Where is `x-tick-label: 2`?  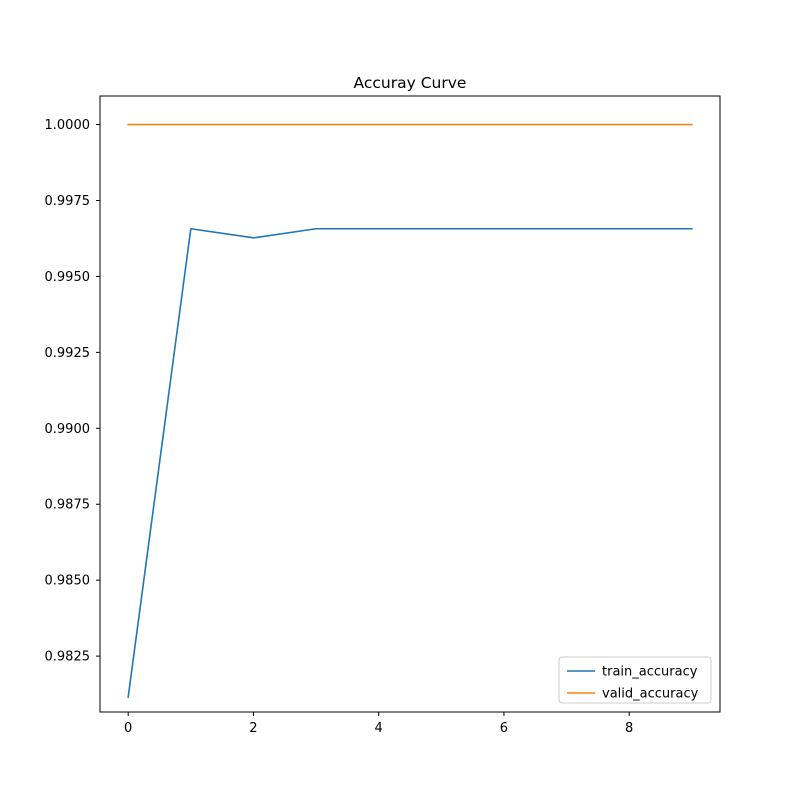
x-tick-label: 2 is located at coordinates (253, 728).